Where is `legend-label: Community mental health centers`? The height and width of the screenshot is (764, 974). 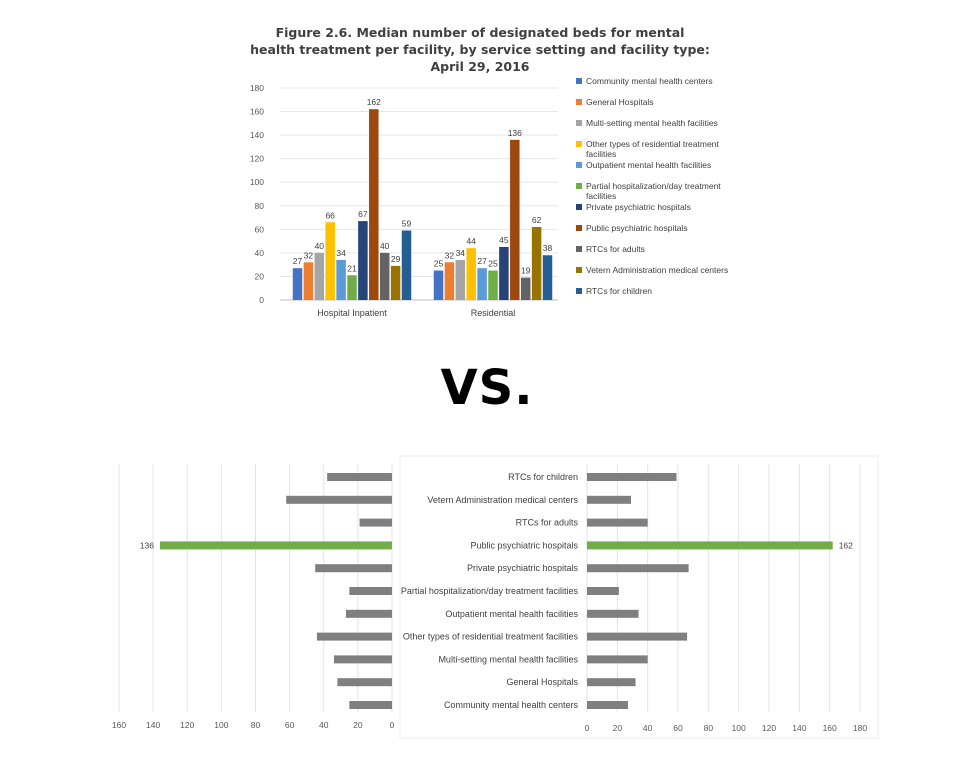
legend-label: Community mental health centers is located at coordinates (649, 81).